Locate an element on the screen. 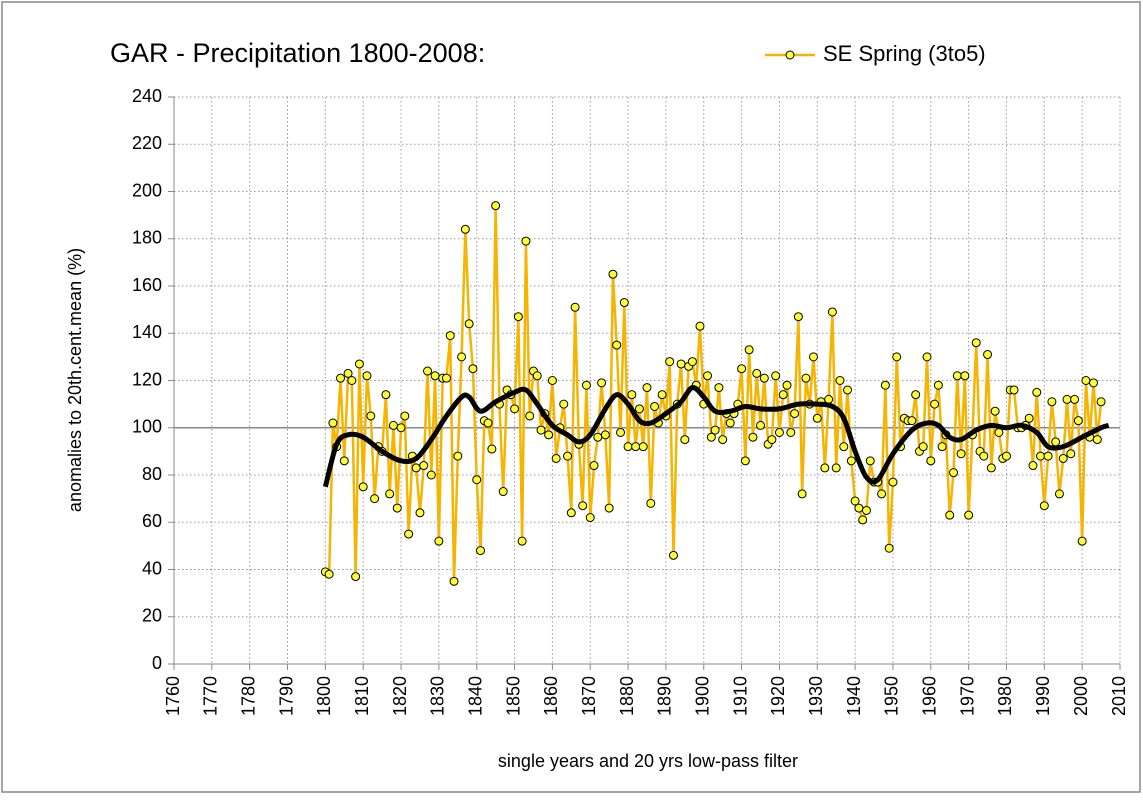  x-tick-label: 1870 is located at coordinates (589, 696).